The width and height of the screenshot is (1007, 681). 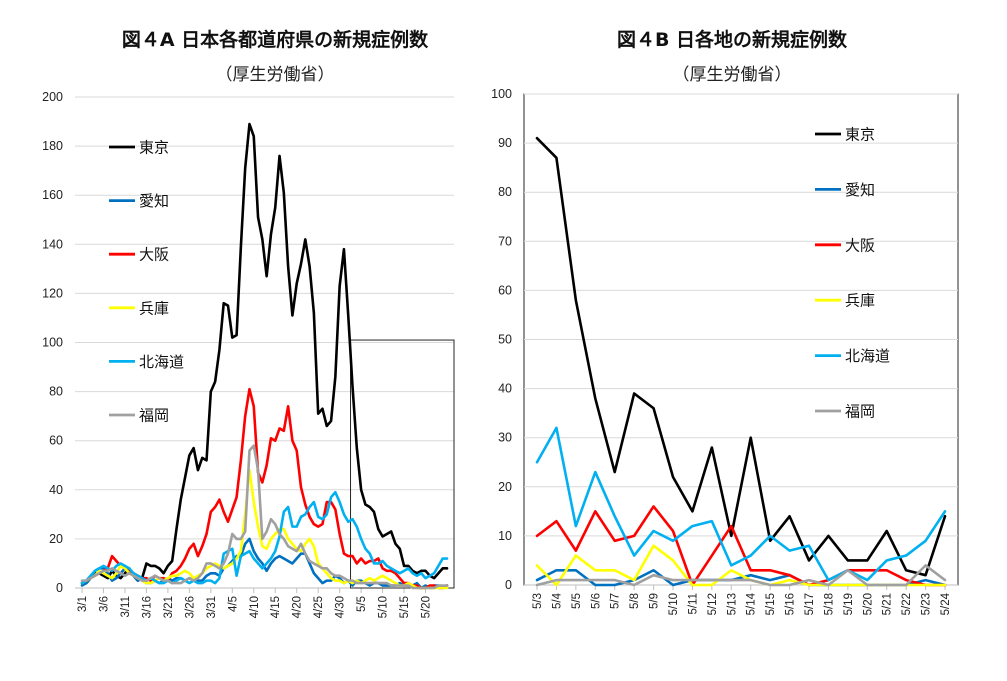 I want to click on x-tick-label: 5/24, so click(x=946, y=603).